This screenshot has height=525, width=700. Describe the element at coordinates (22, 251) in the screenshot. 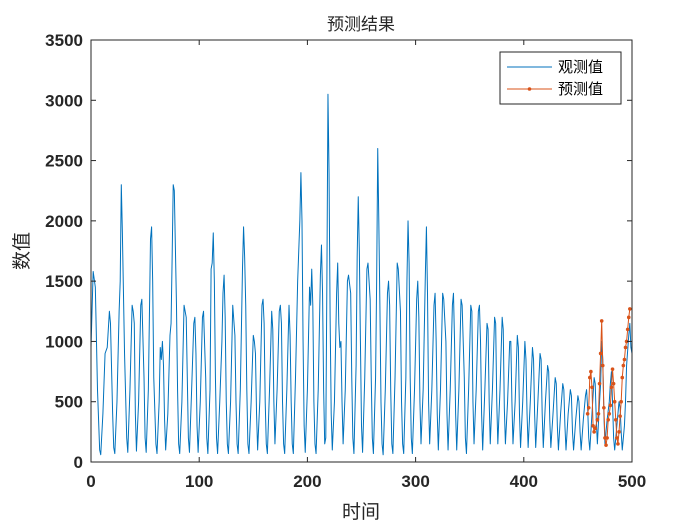

I see `y-axis-title: 数值` at that location.